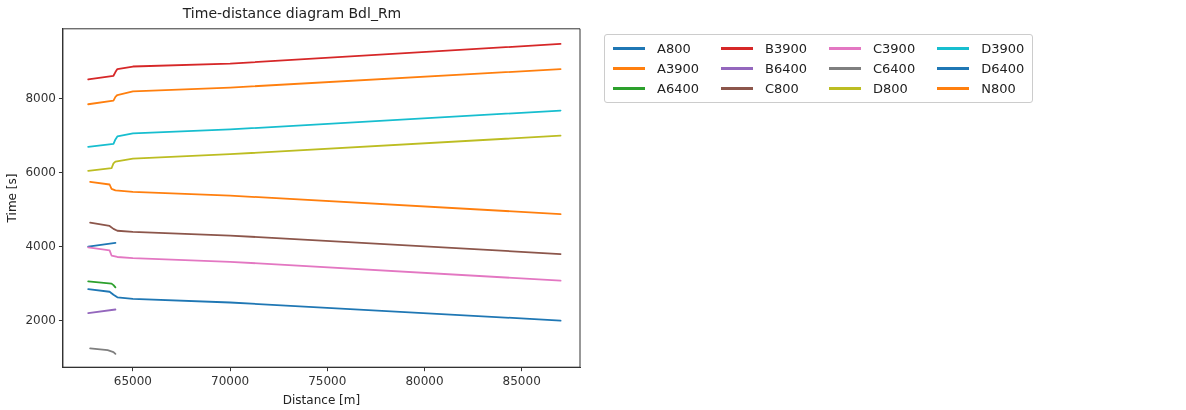 This screenshot has height=410, width=1186. What do you see at coordinates (674, 48) in the screenshot?
I see `legend-label: A800` at bounding box center [674, 48].